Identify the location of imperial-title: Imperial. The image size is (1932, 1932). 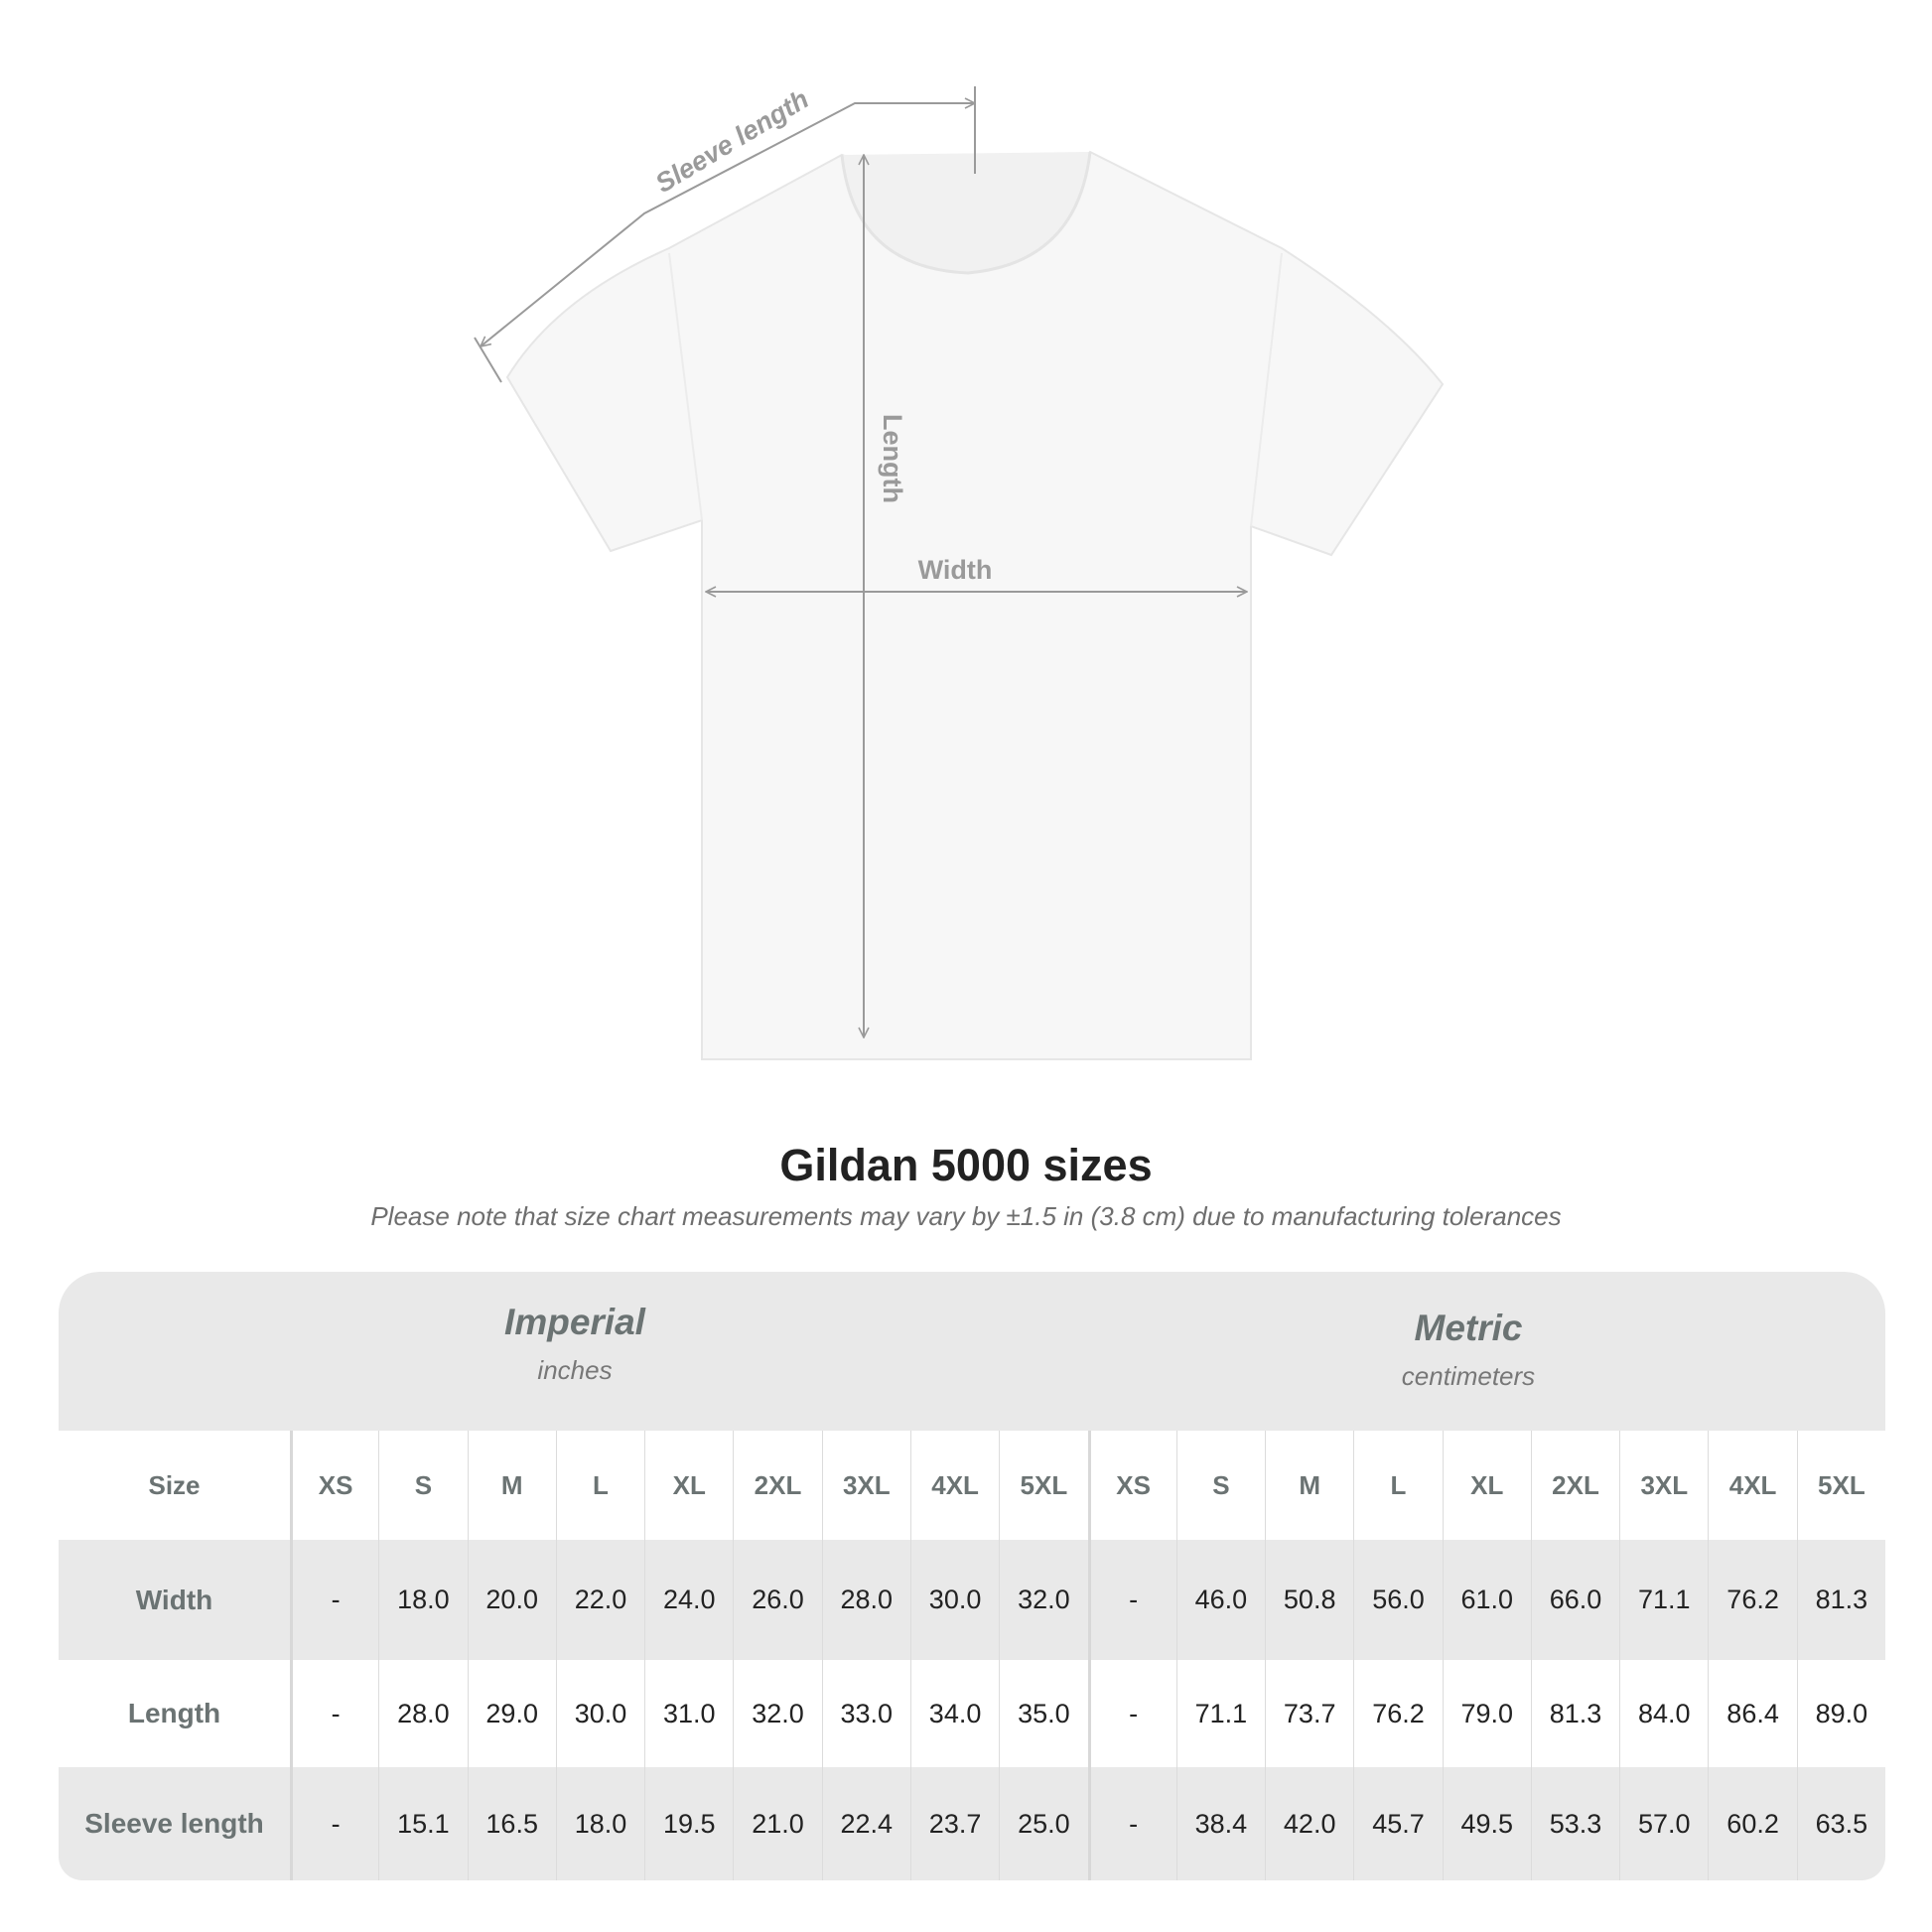
(574, 1322).